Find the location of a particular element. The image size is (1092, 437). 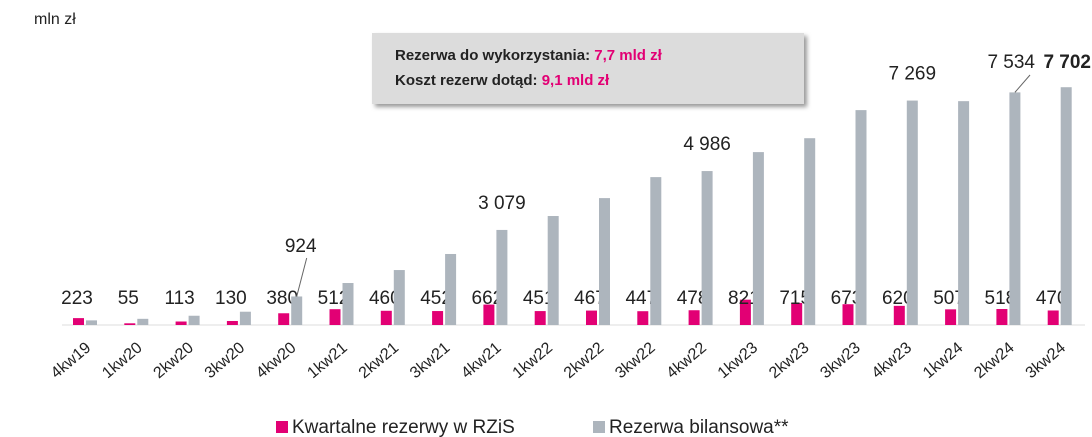

x-tick-label: 3kw24 is located at coordinates (1046, 360).